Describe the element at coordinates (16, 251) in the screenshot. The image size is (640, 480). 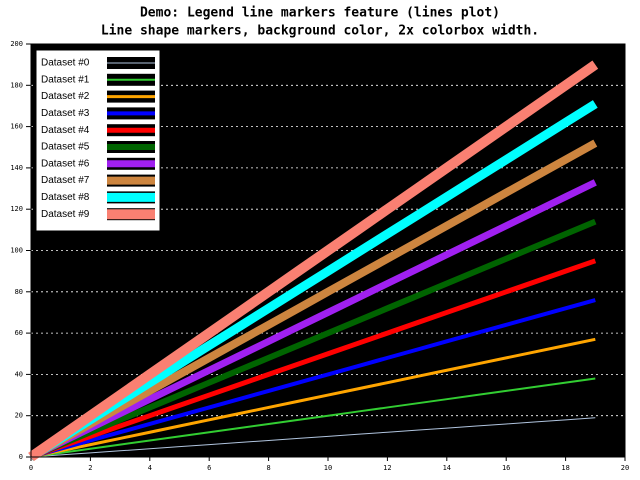
I see `y-tick-label: 100` at that location.